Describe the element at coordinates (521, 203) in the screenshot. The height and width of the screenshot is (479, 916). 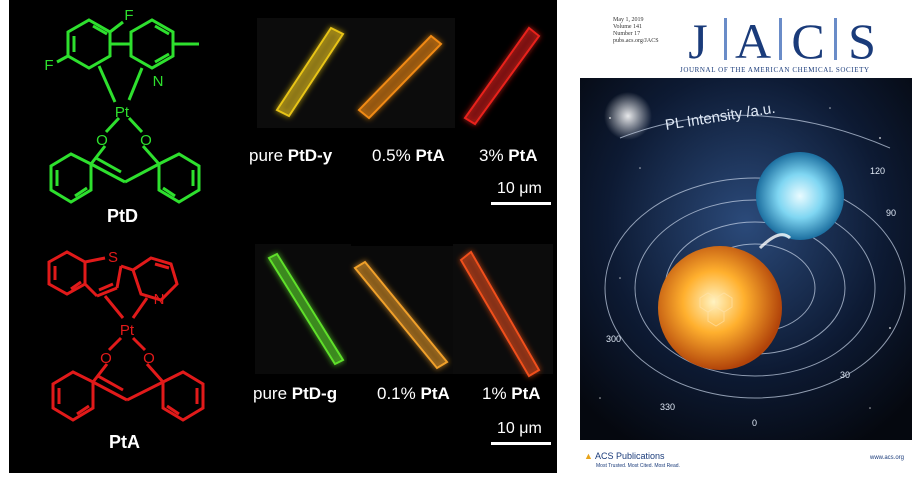
I see `scale-bar-top` at that location.